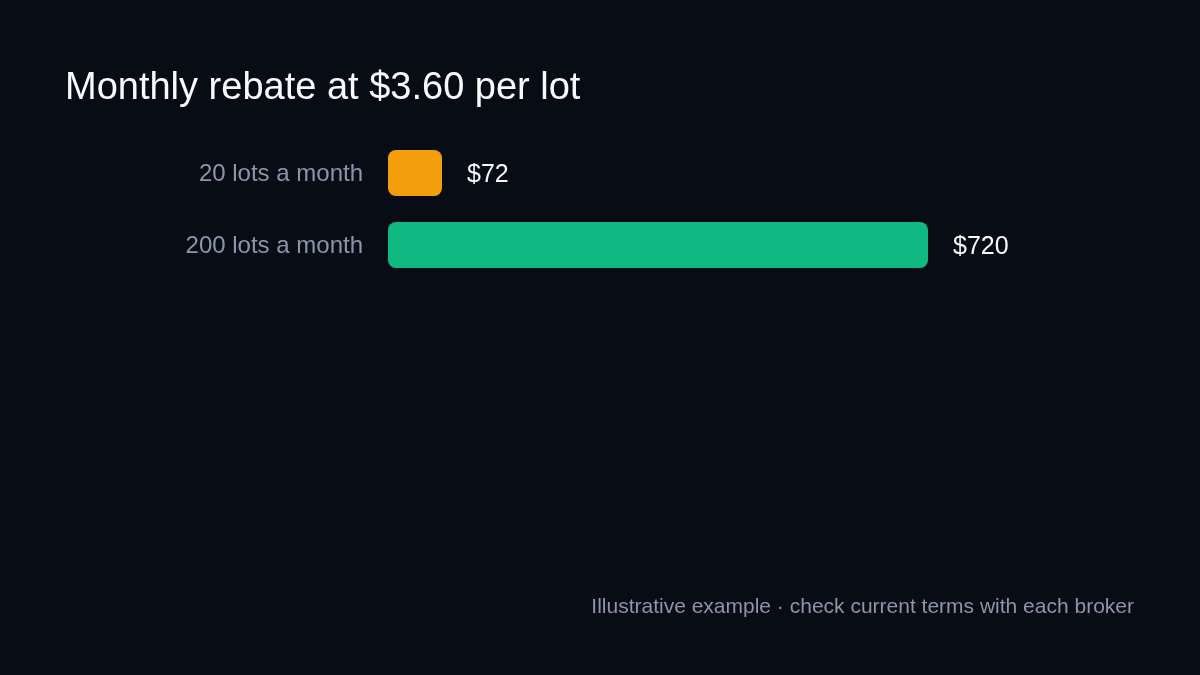  What do you see at coordinates (488, 172) in the screenshot?
I see `data-label: $72` at bounding box center [488, 172].